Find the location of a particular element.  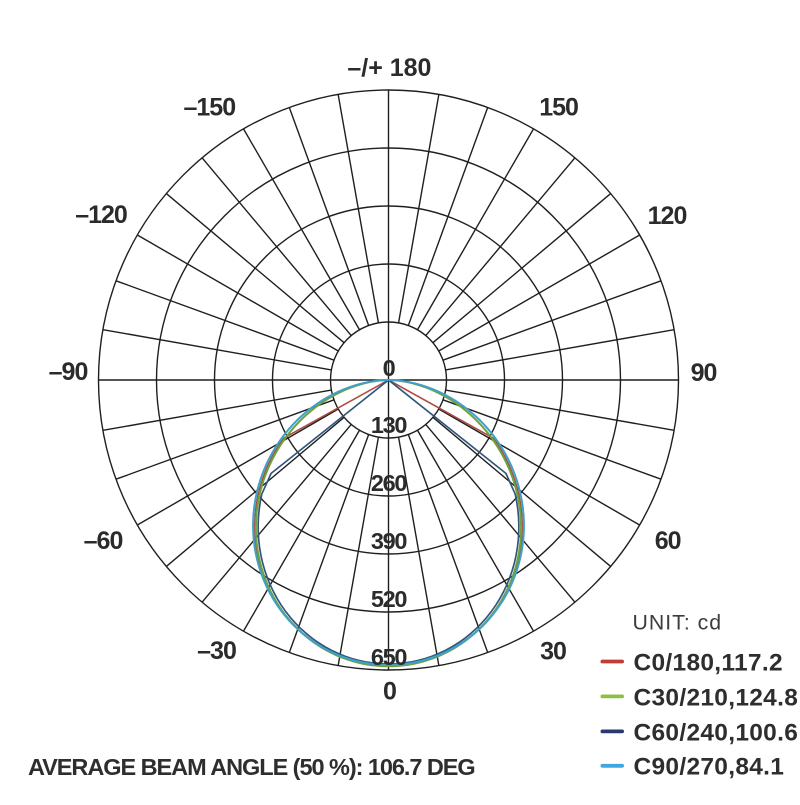

svg-text: 260 is located at coordinates (389, 483).